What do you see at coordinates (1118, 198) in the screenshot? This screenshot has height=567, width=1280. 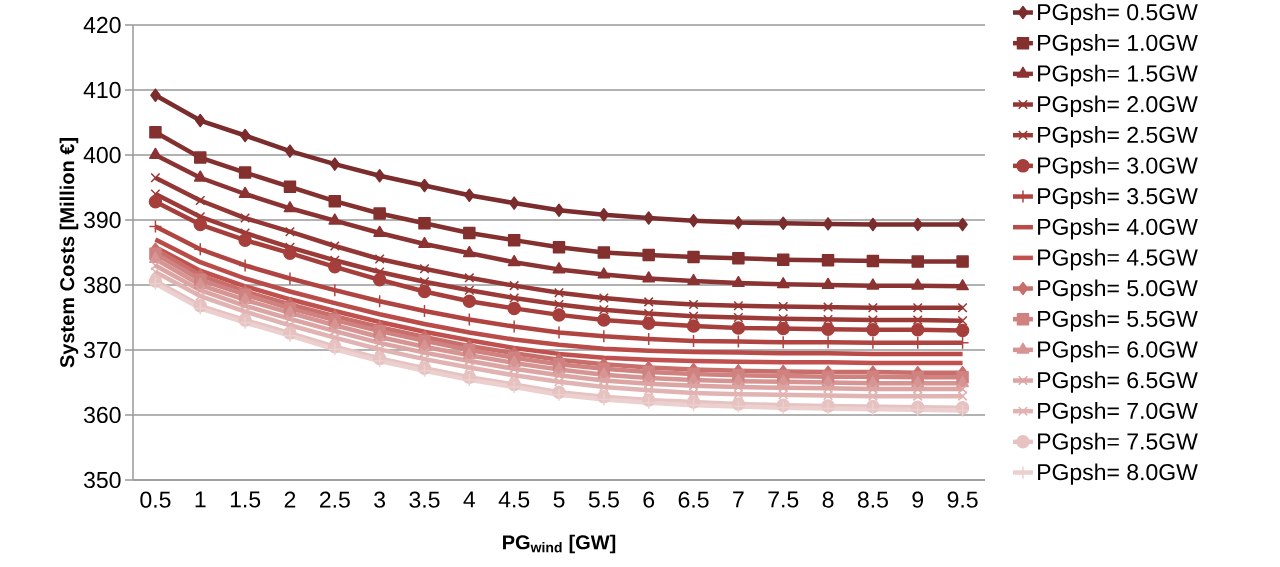 I see `legend-label: PGpsh= 3.5GW` at bounding box center [1118, 198].